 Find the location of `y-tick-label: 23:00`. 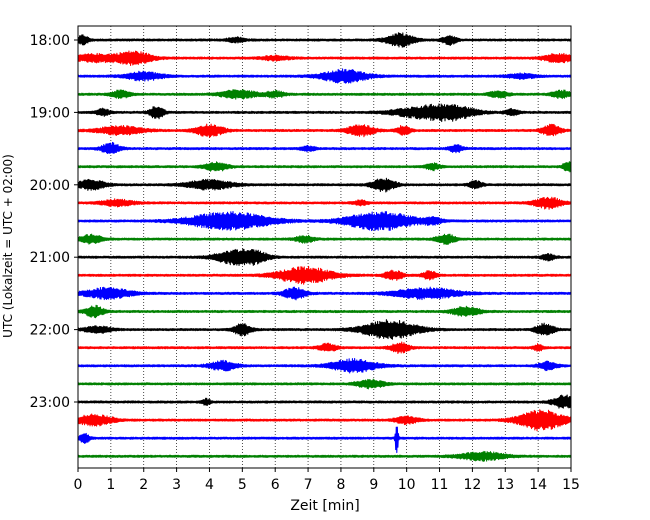

y-tick-label: 23:00 is located at coordinates (50, 403).